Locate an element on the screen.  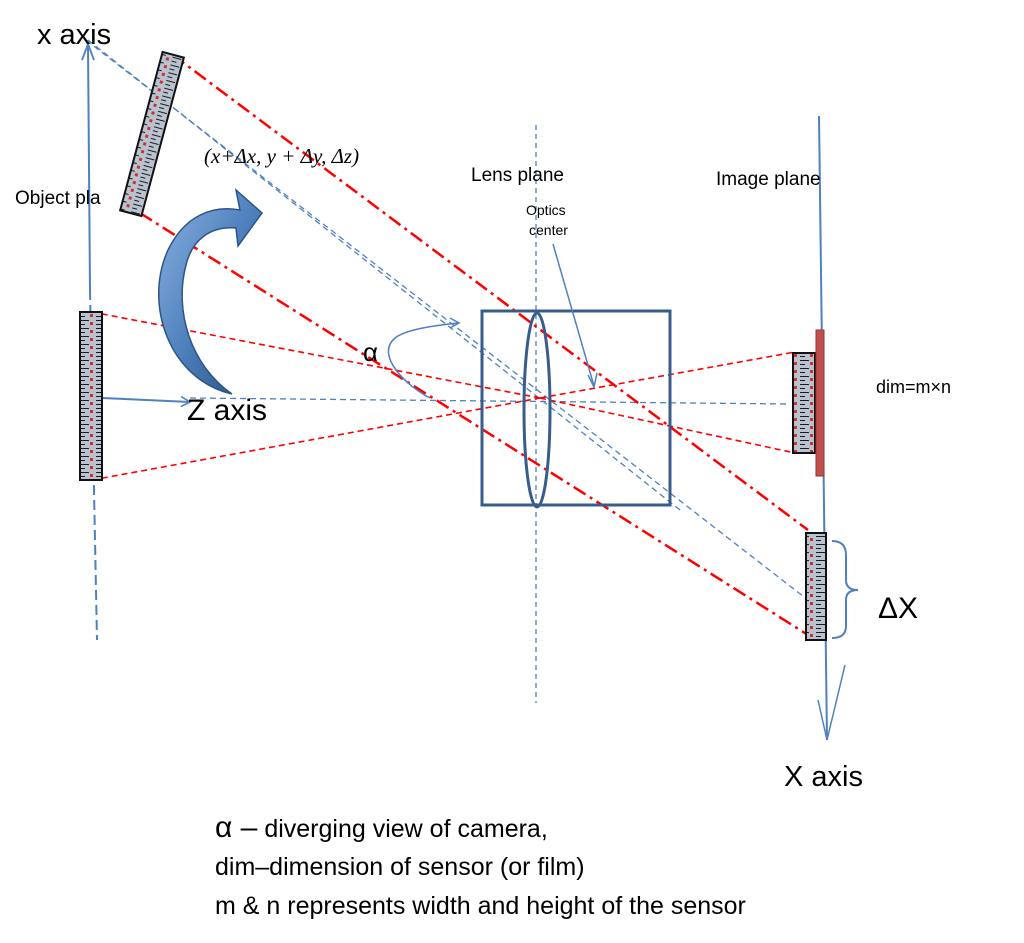
delta-x-label: ΔX is located at coordinates (898, 608).